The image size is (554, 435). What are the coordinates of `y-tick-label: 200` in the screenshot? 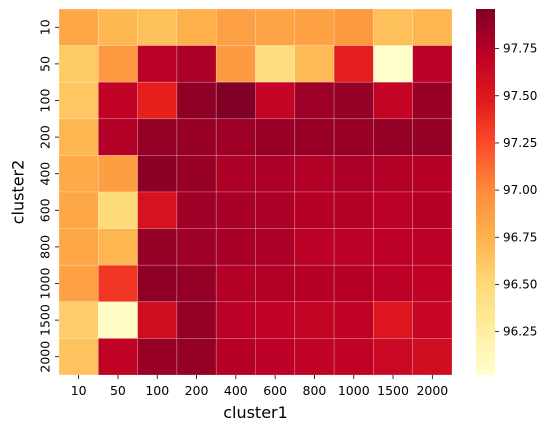 It's located at (45, 137).